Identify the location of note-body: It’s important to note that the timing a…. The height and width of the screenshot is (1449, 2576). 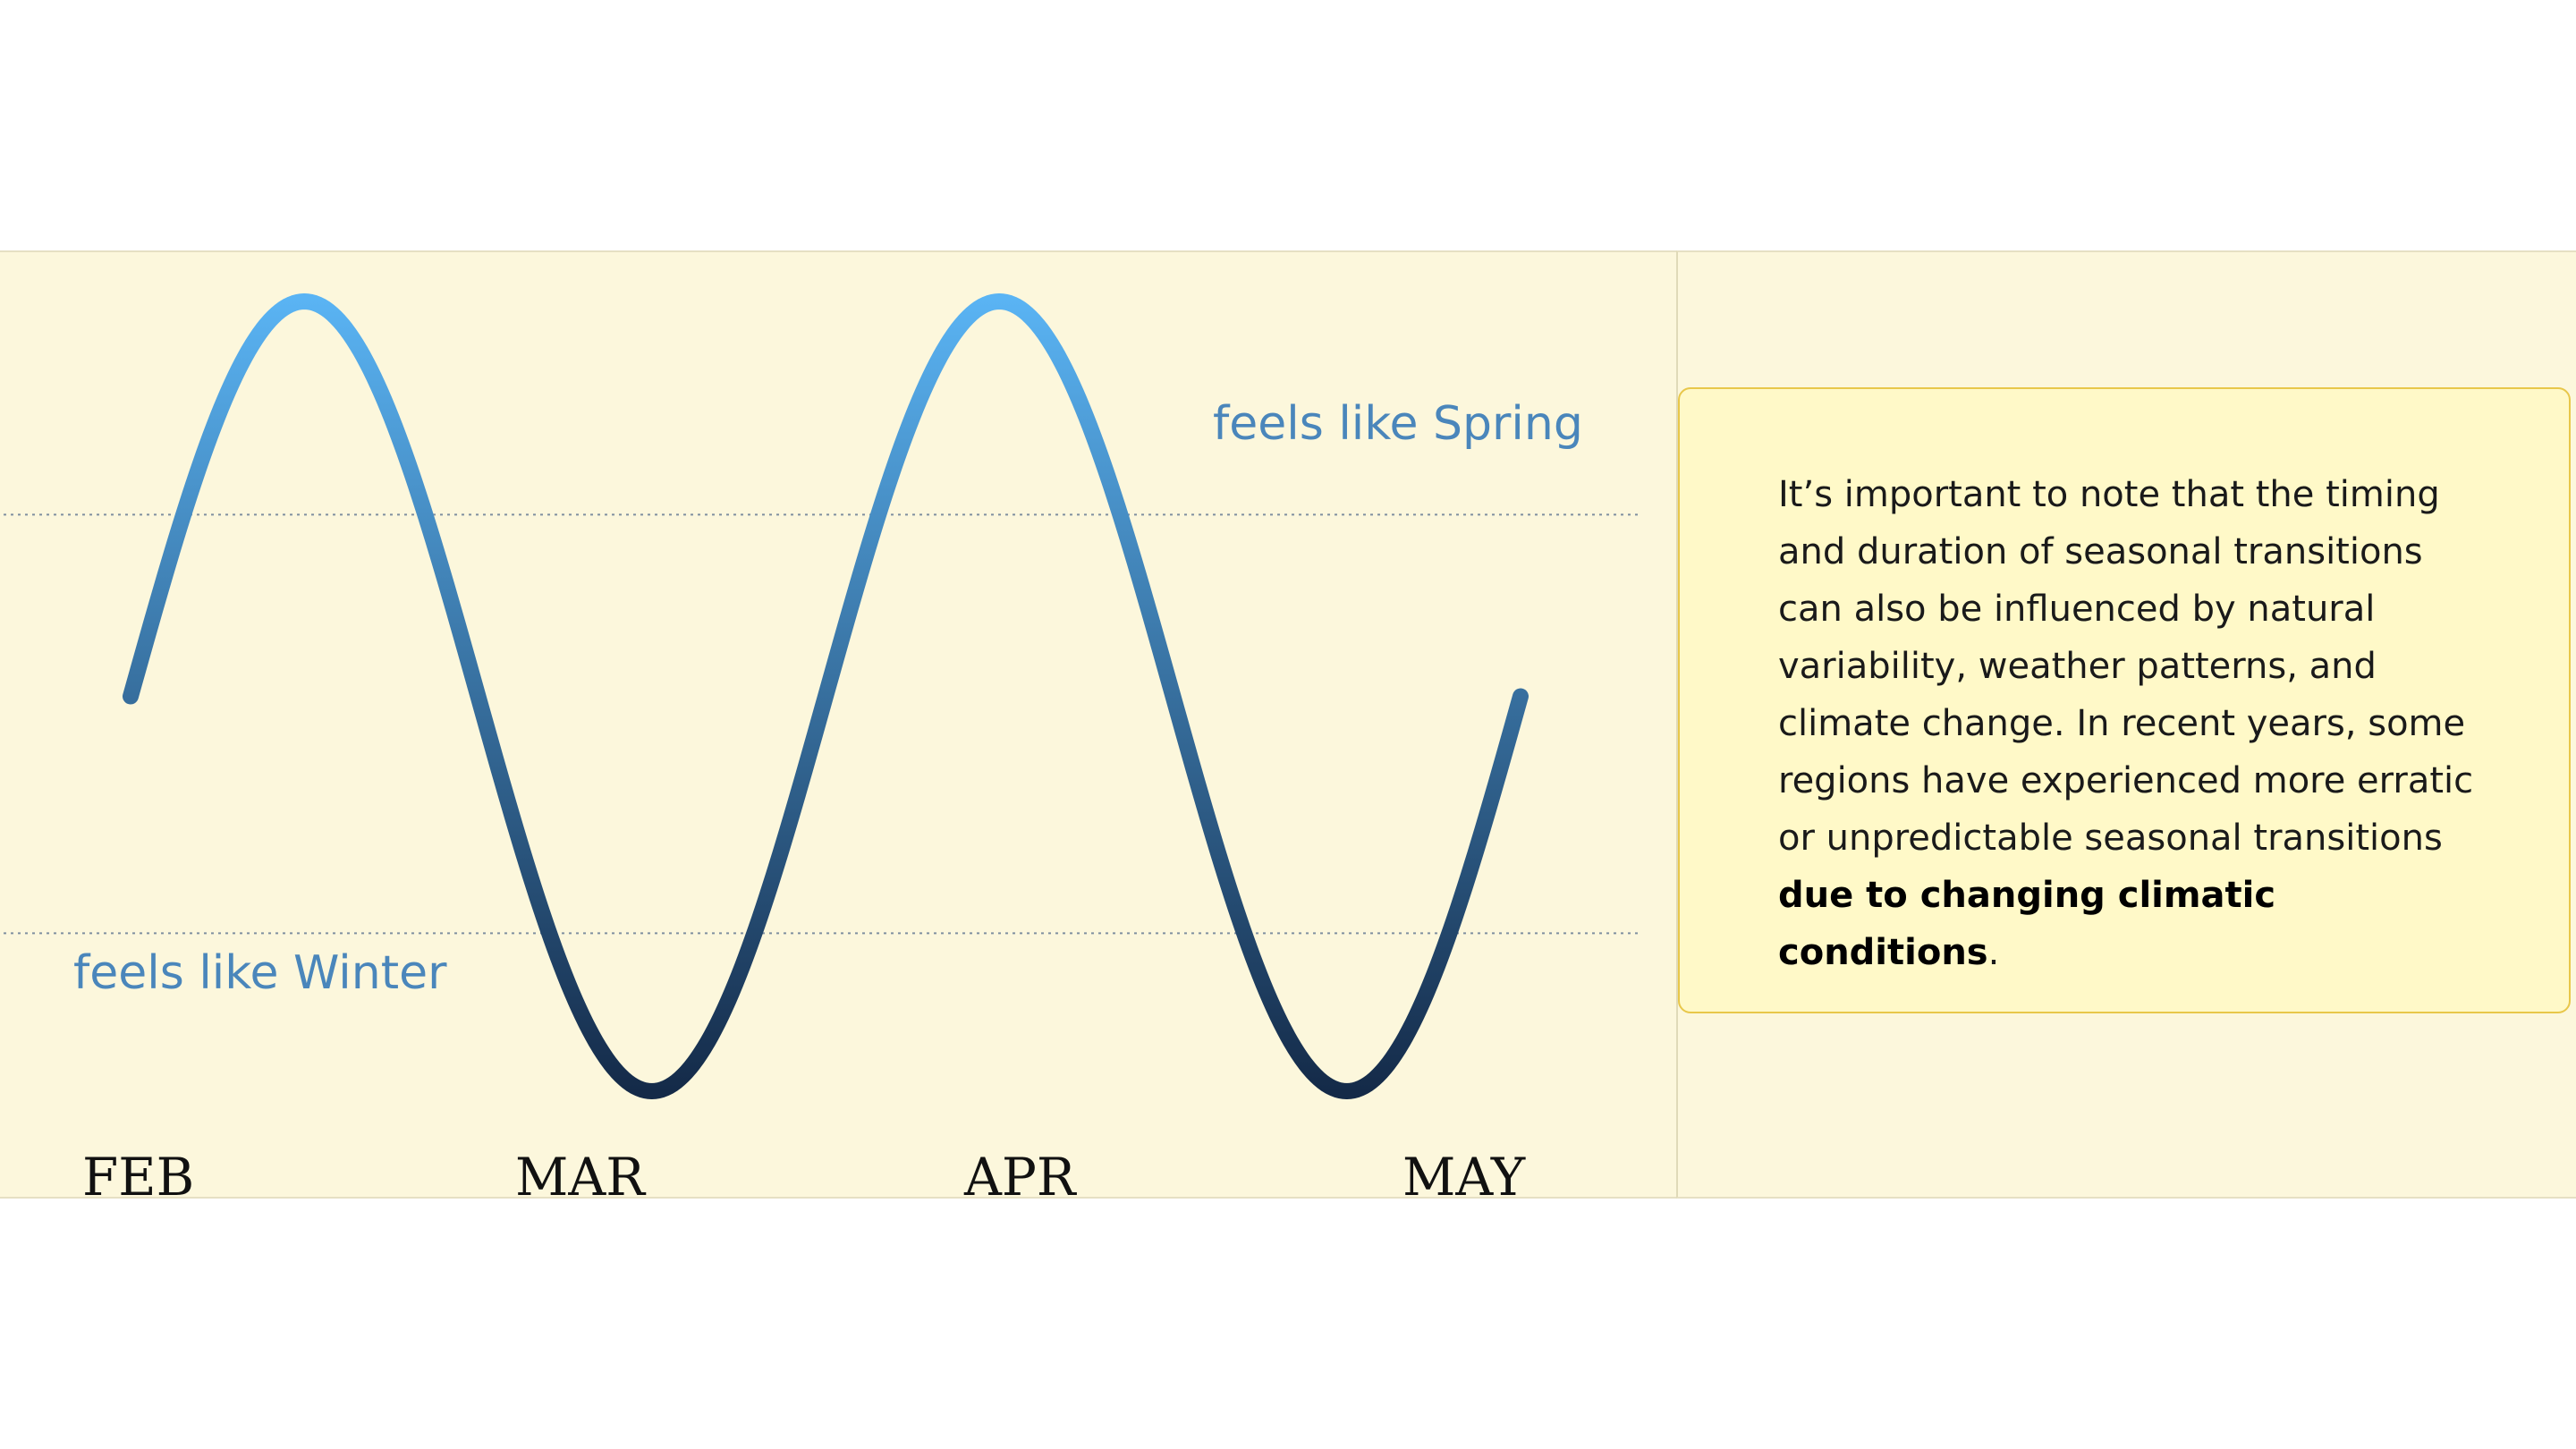
(2126, 666).